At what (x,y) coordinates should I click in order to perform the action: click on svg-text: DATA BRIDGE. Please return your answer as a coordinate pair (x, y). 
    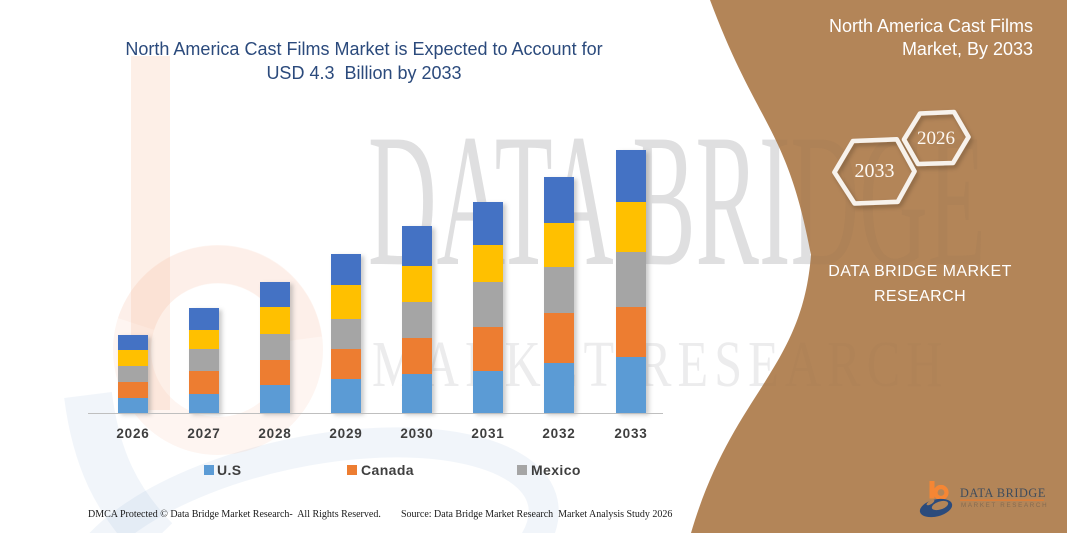
    Looking at the image, I should click on (1003, 493).